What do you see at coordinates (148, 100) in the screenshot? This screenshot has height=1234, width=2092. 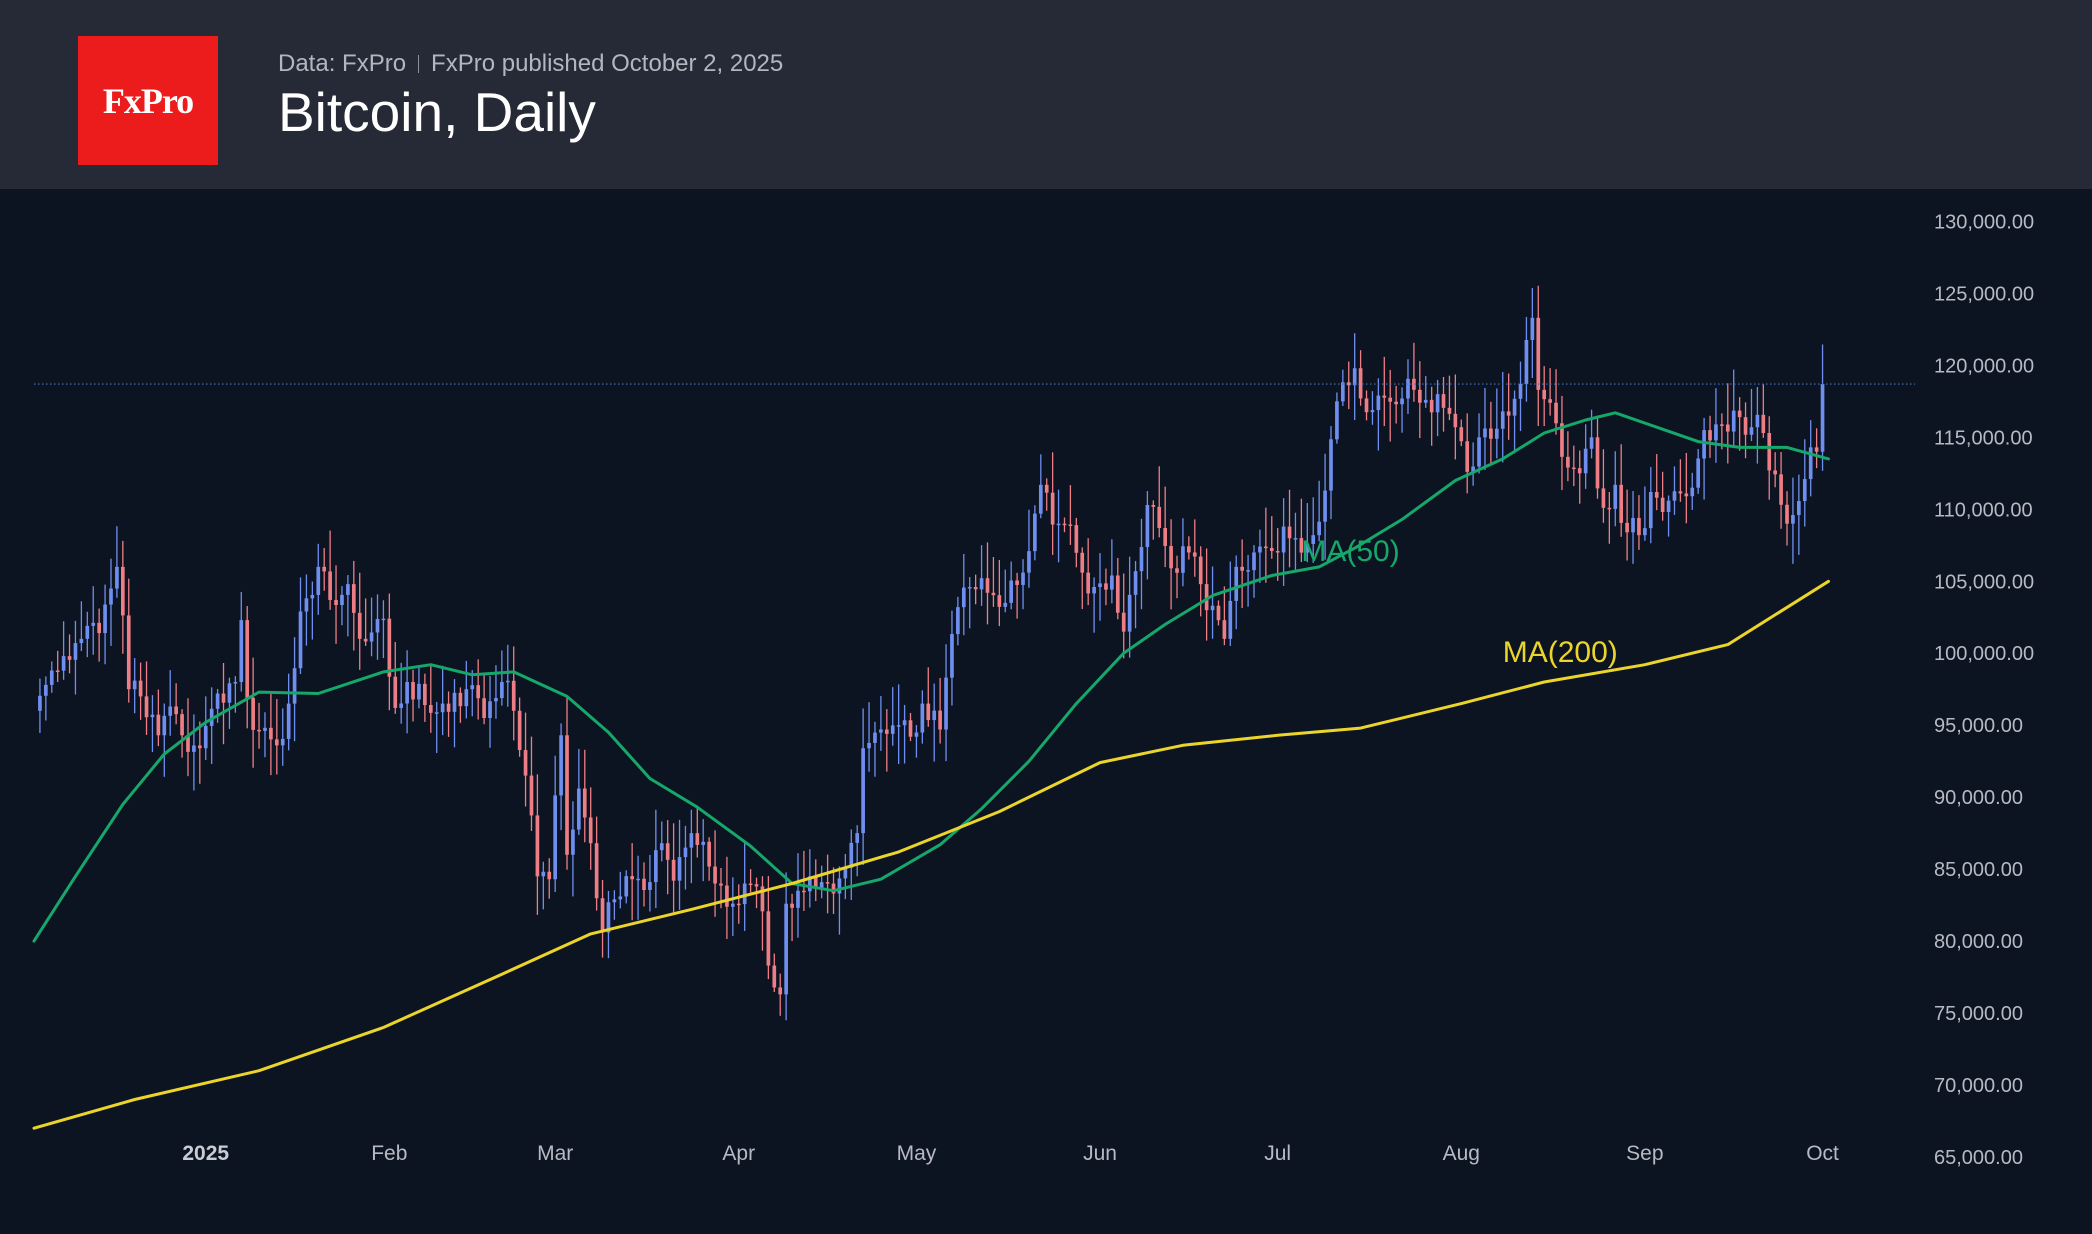 I see `fxpro-logo: FxPro` at bounding box center [148, 100].